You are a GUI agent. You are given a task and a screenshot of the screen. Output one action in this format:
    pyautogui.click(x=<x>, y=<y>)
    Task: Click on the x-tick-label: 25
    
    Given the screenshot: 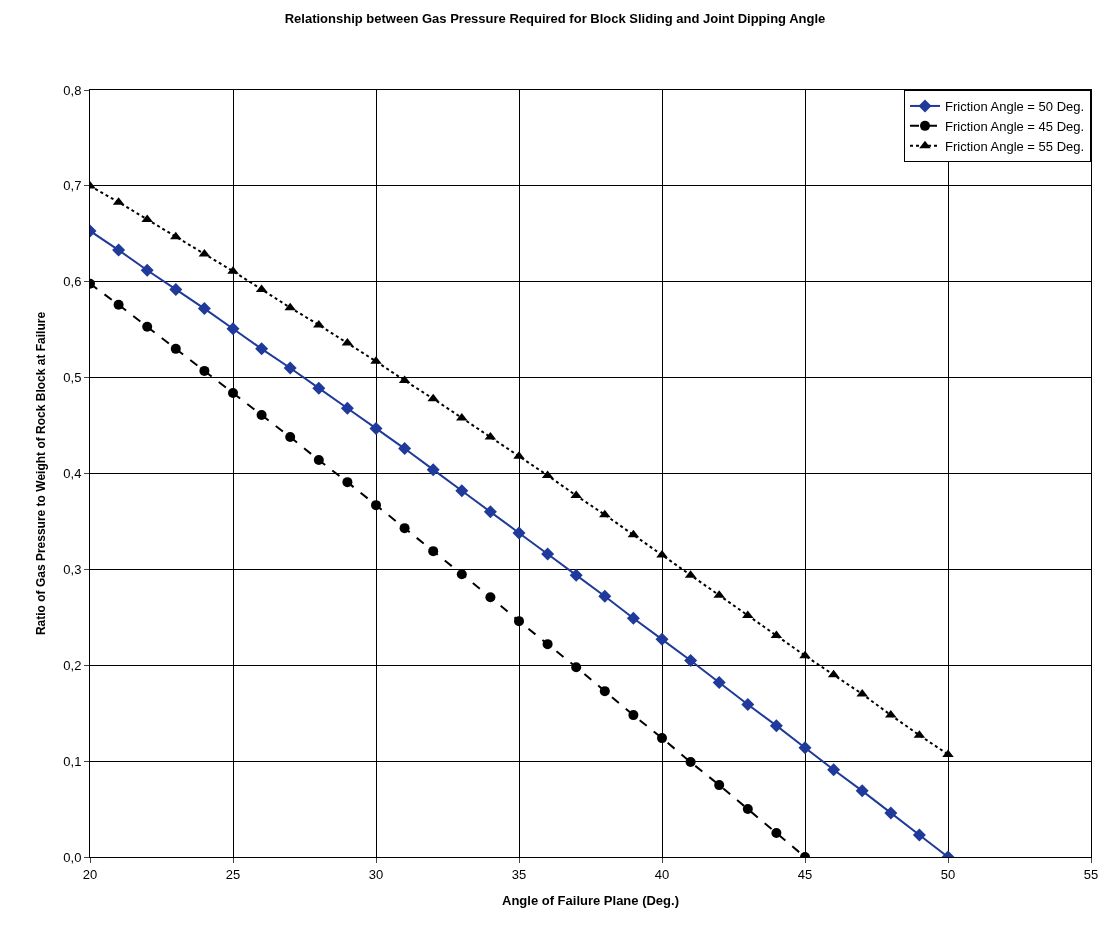 What is the action you would take?
    pyautogui.click(x=233, y=874)
    